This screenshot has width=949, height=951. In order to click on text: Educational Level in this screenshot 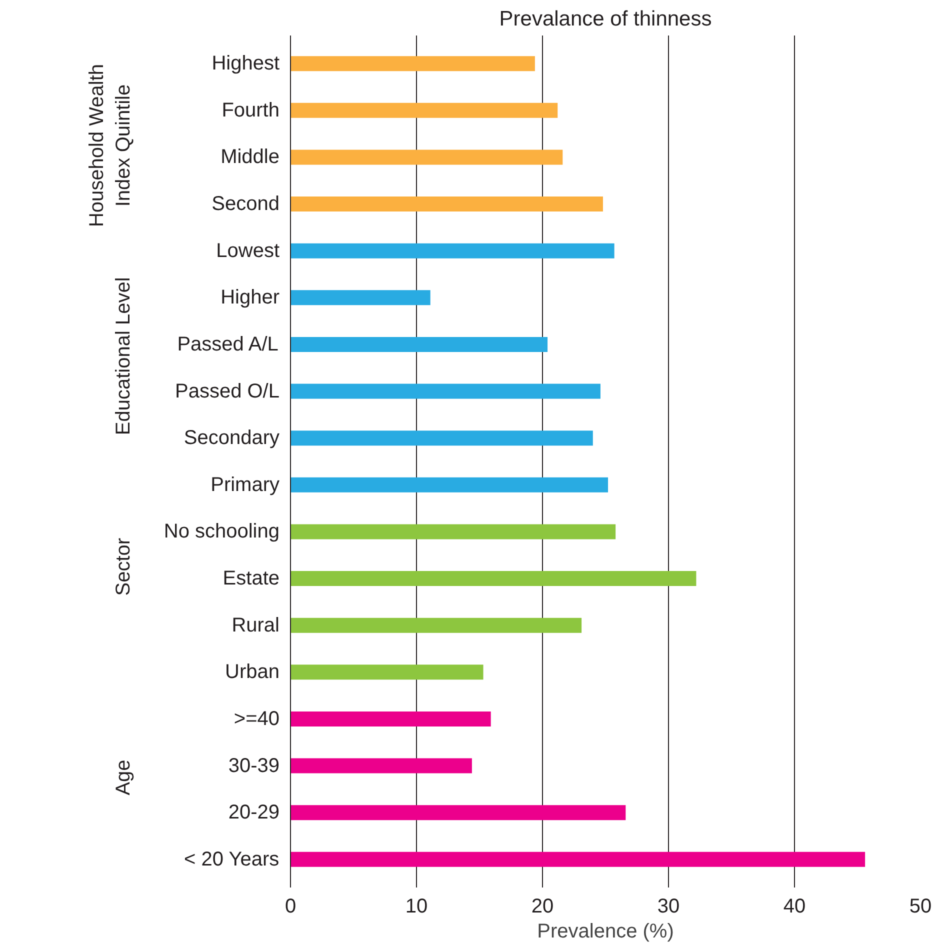, I will do `click(123, 356)`.